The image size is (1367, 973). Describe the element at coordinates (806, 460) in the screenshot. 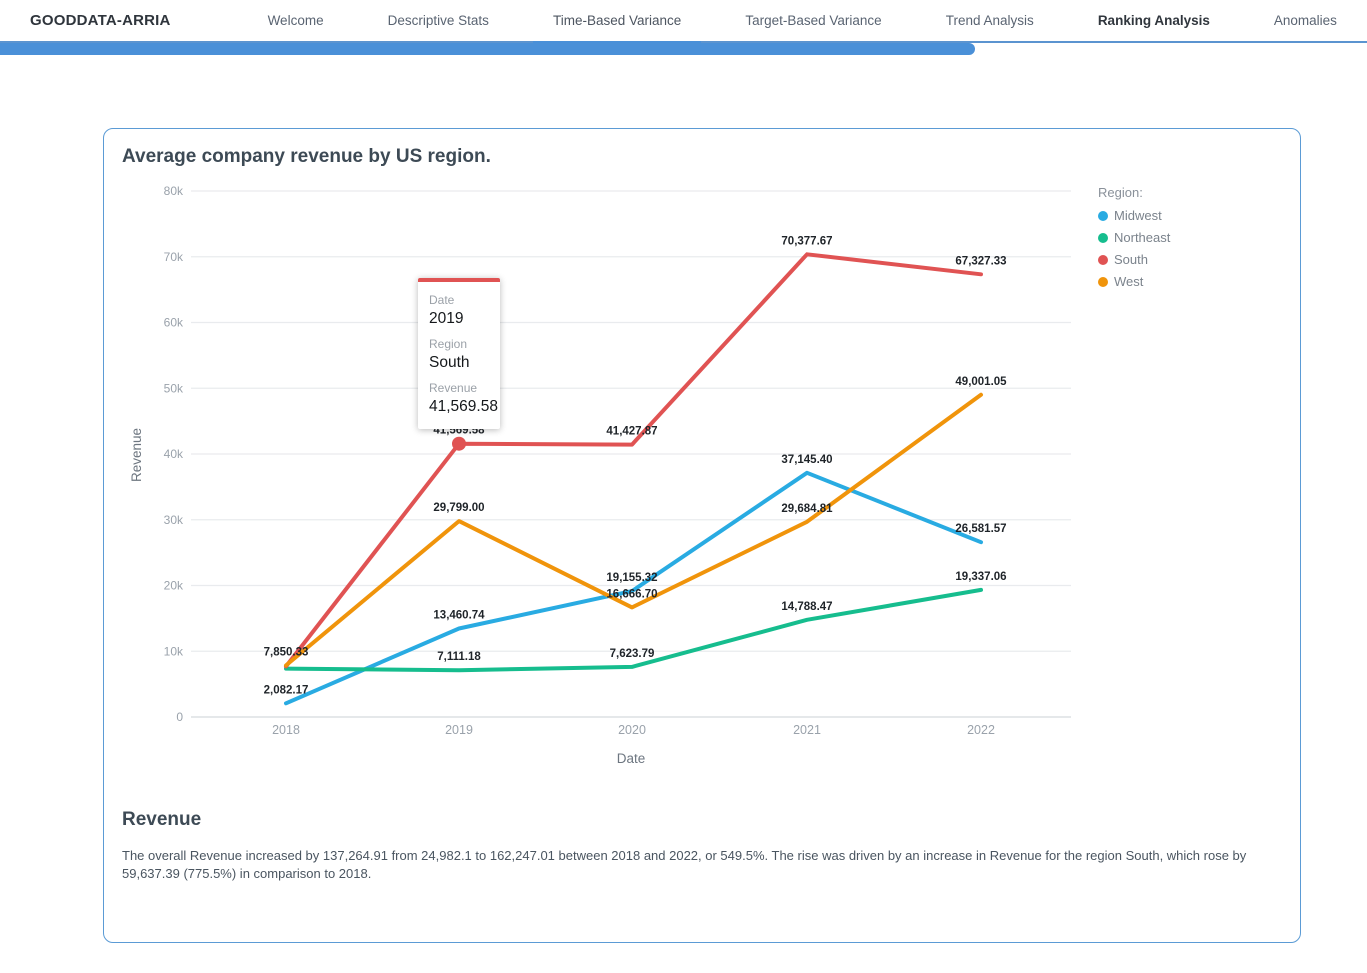

I see `svg-text: 37,145.40` at that location.